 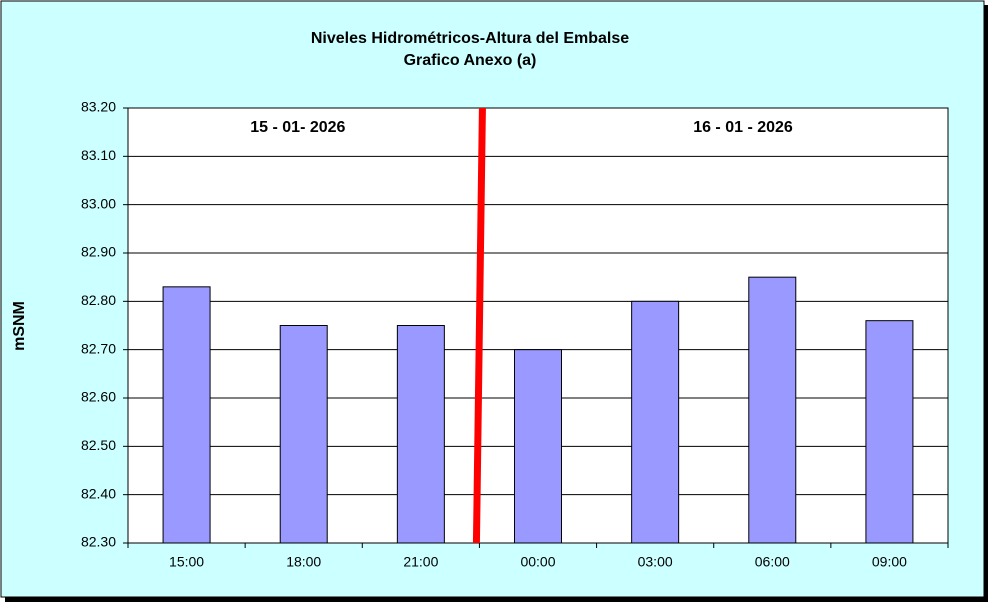 What do you see at coordinates (420, 562) in the screenshot?
I see `x-tick-label: 21:00` at bounding box center [420, 562].